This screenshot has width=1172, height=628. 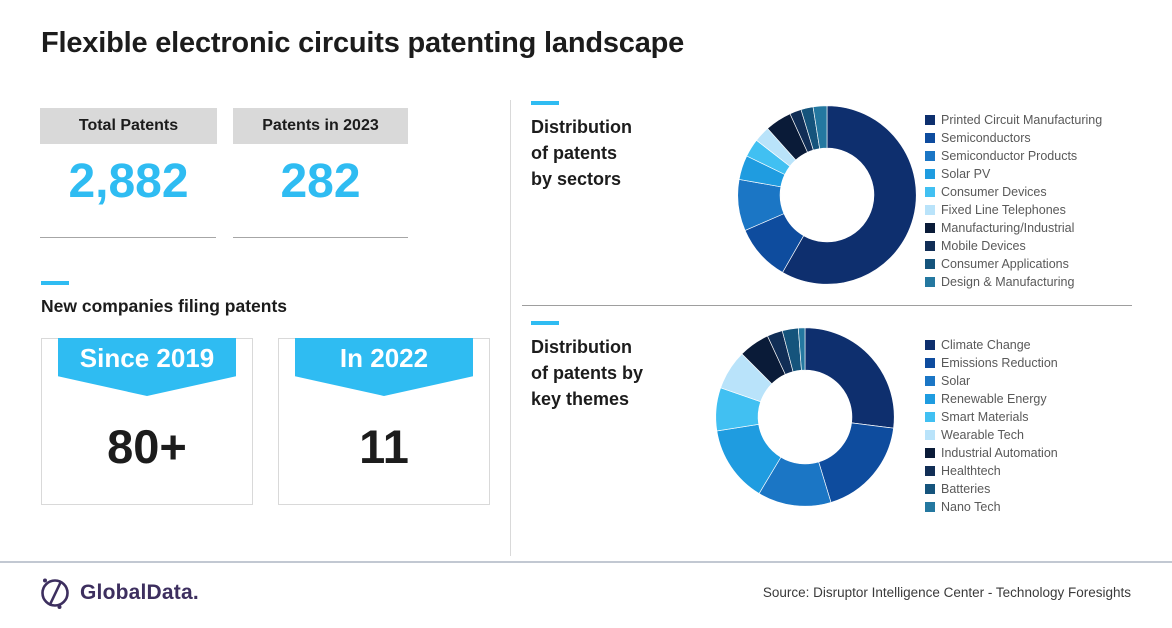 I want to click on legend-item: Climate Change, so click(x=1046, y=345).